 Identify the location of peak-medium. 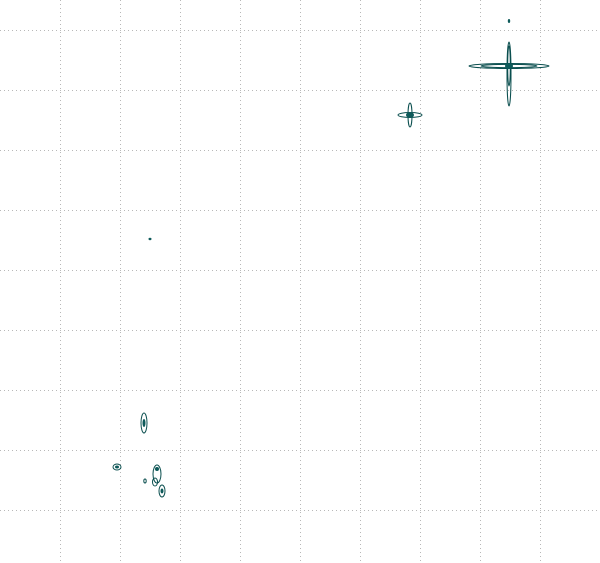
(410, 115).